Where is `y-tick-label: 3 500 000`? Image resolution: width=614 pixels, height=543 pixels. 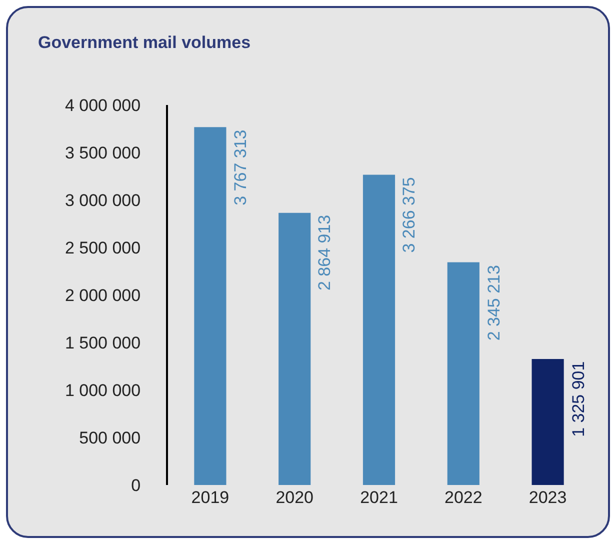 y-tick-label: 3 500 000 is located at coordinates (102, 152).